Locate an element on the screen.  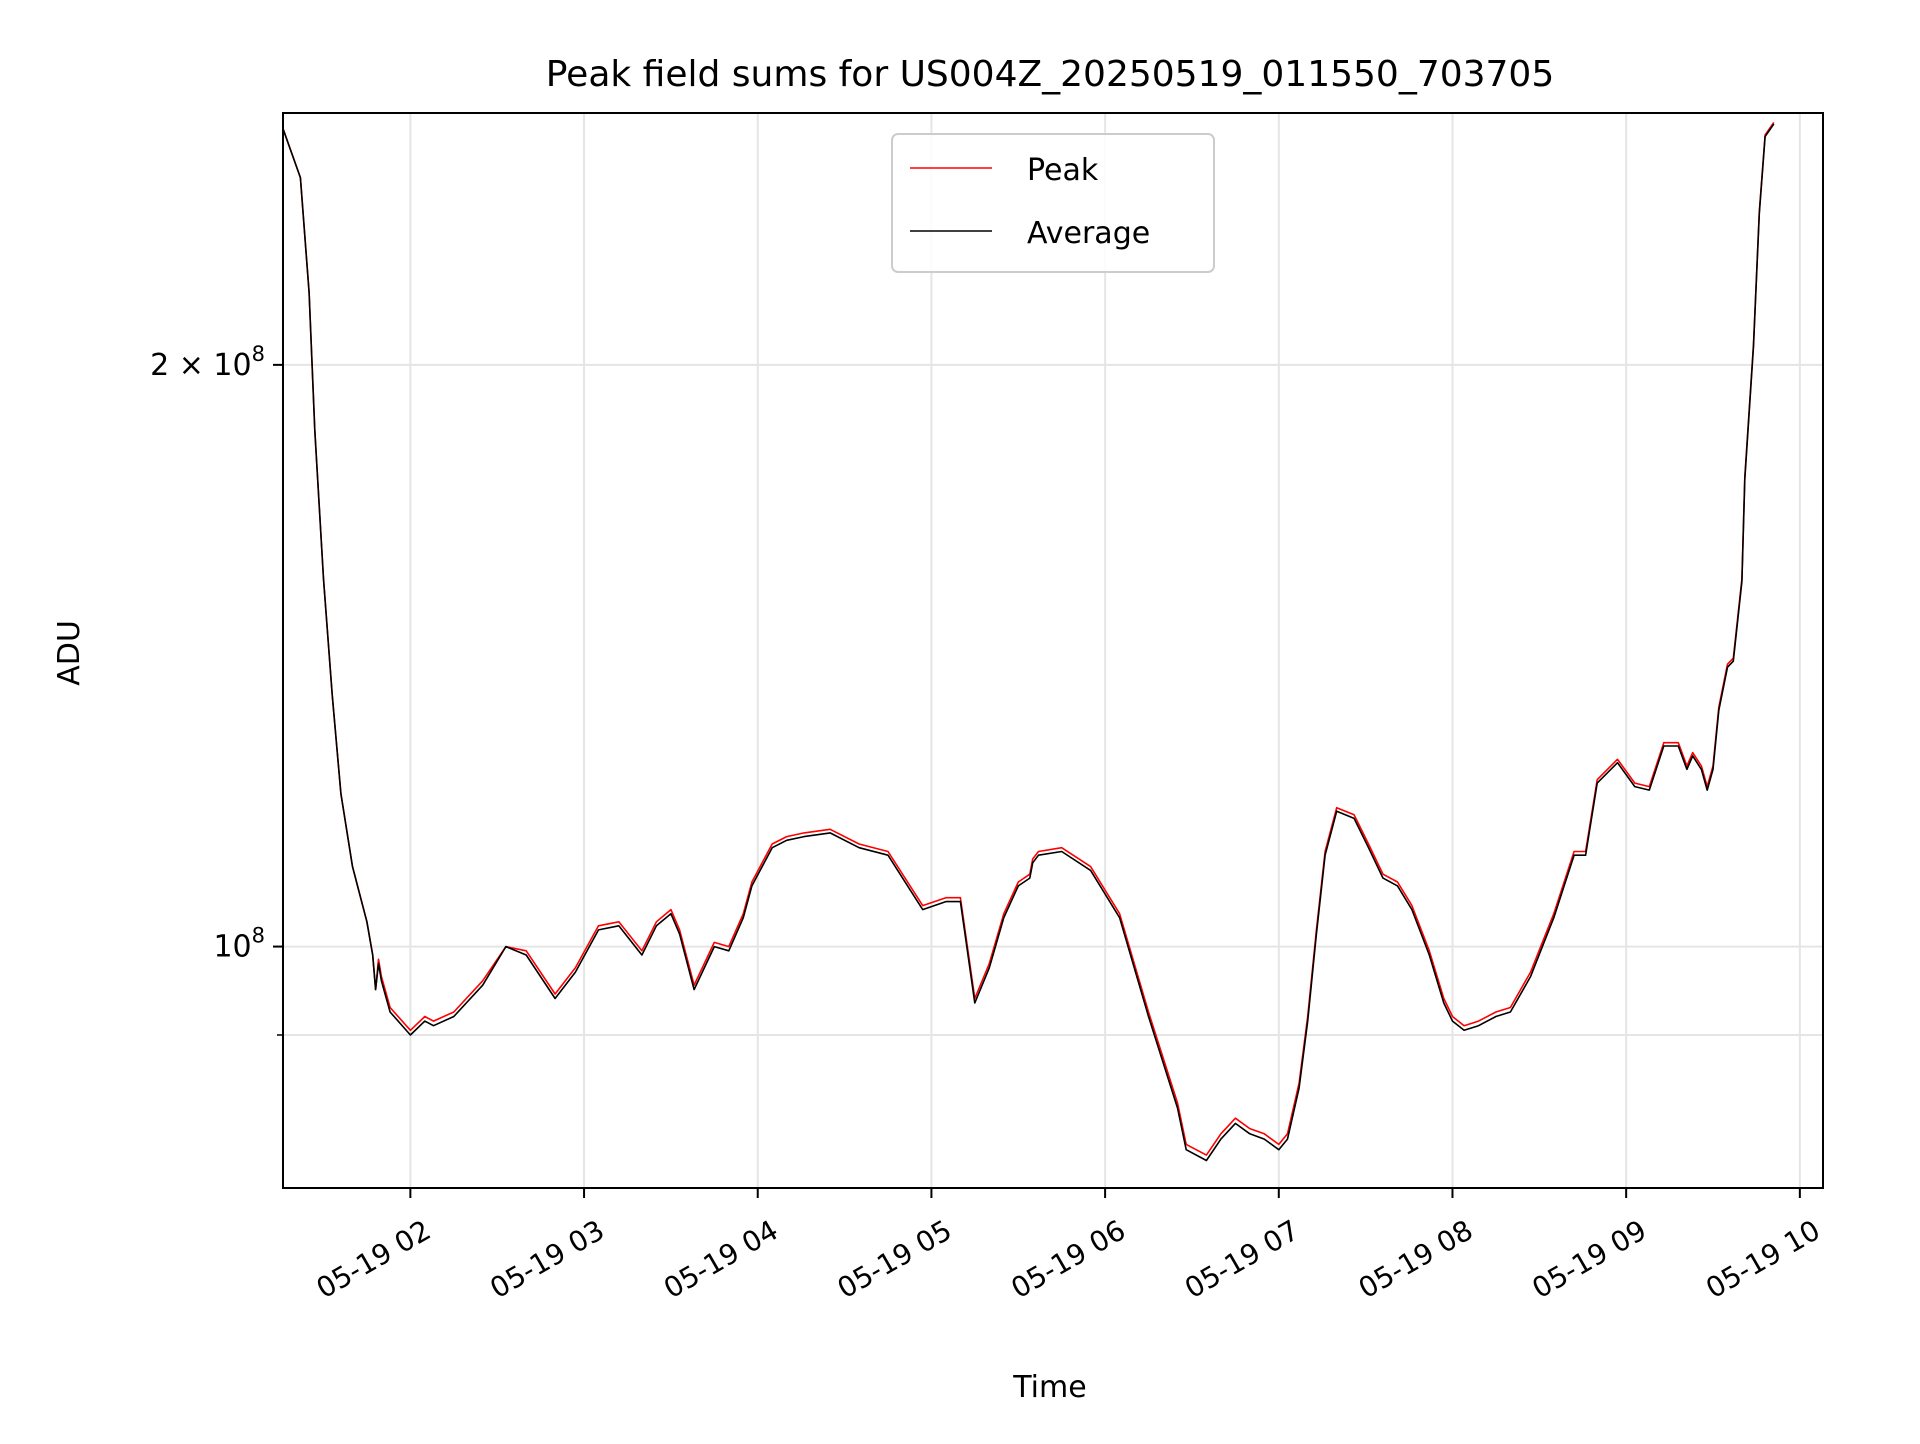
legend-label-average: Average is located at coordinates (1088, 233).